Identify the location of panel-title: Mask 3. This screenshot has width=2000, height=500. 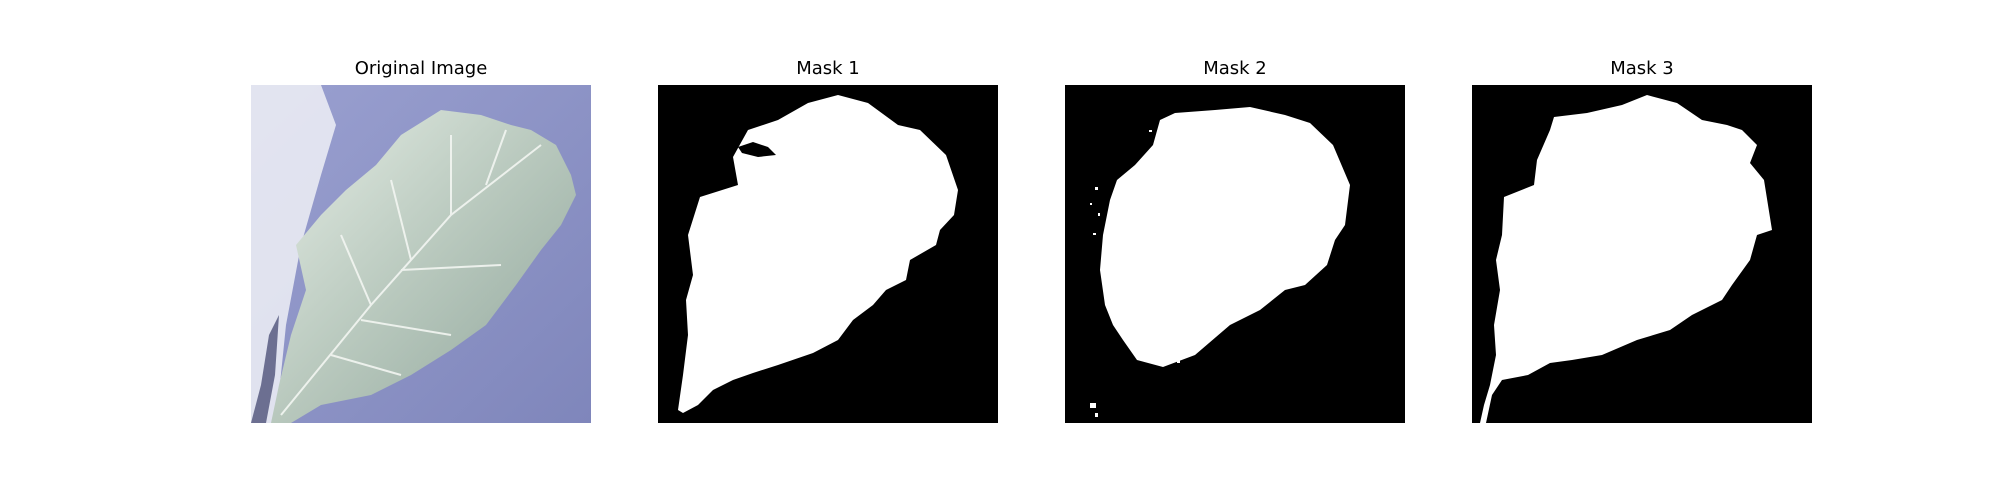
(1642, 68).